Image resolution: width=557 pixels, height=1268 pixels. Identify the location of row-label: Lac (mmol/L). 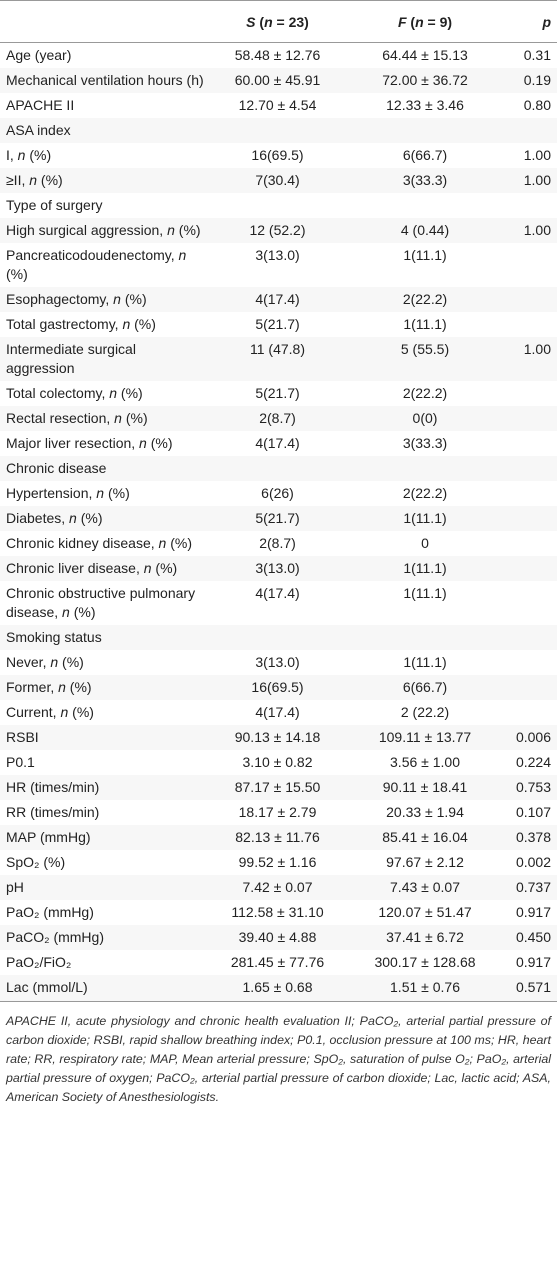
(105, 988).